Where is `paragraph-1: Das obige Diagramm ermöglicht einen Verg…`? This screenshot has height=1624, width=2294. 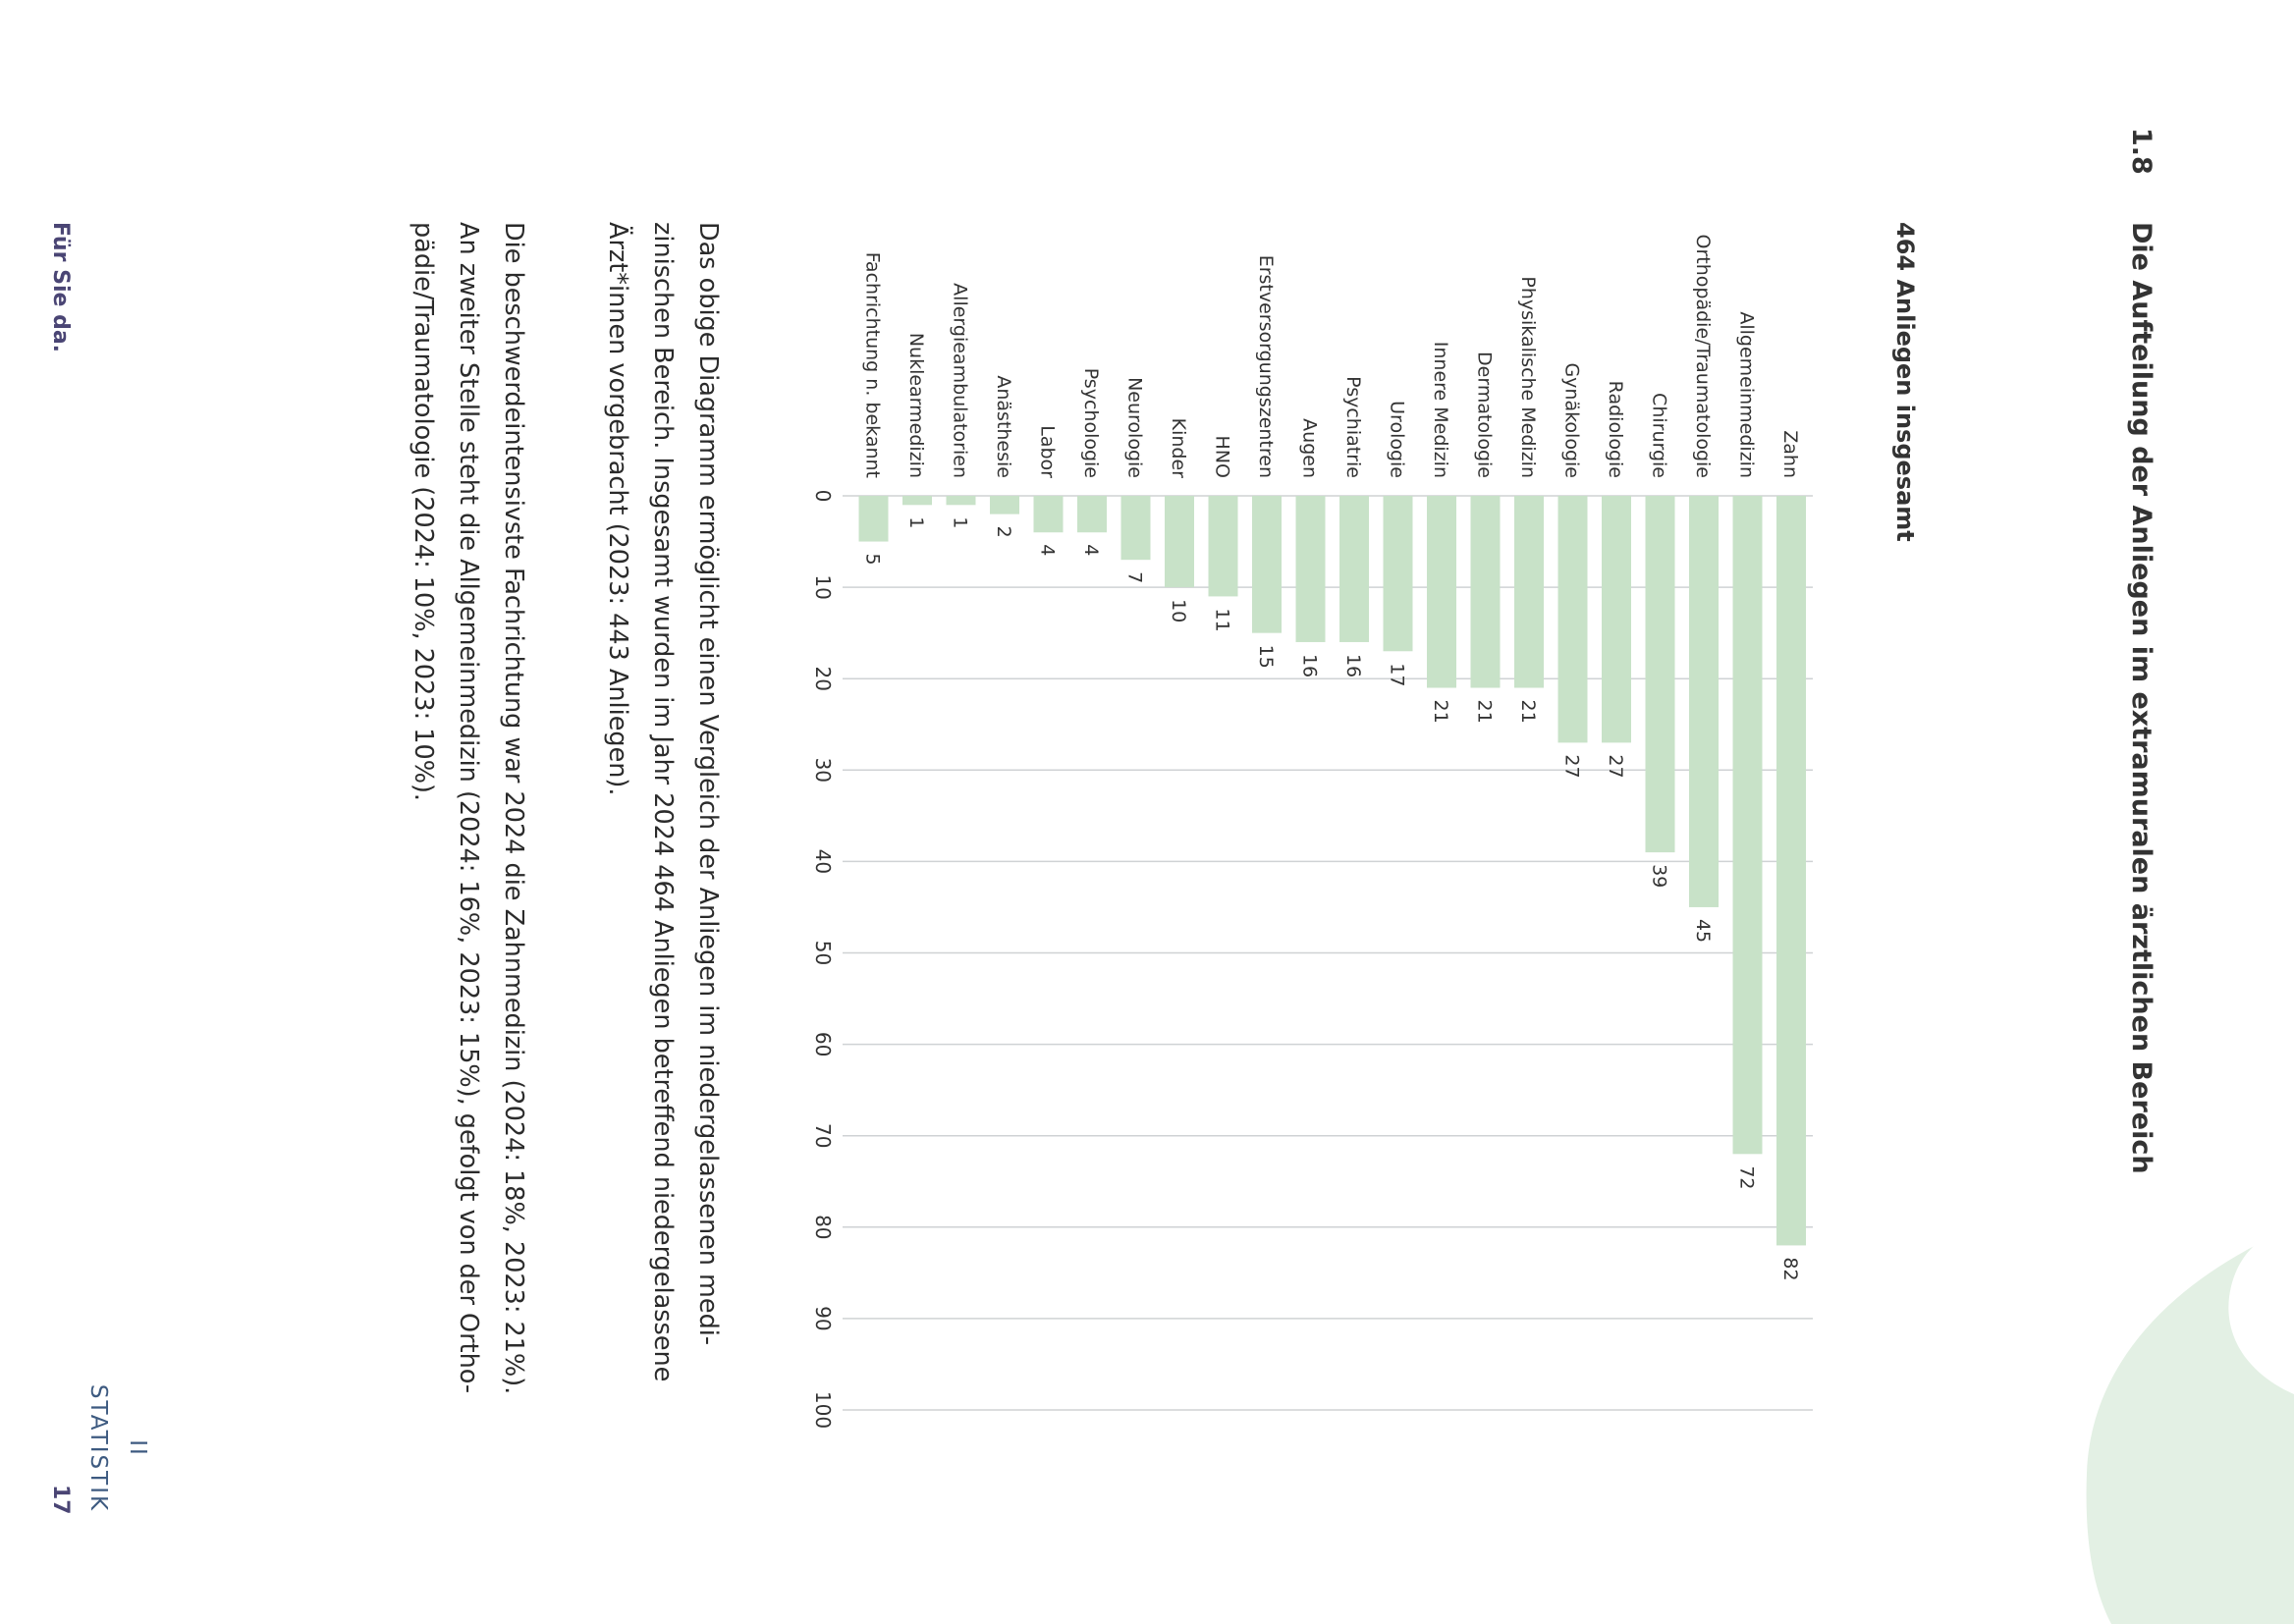
paragraph-1: Das obige Diagramm ermöglicht einen Verg… is located at coordinates (663, 830).